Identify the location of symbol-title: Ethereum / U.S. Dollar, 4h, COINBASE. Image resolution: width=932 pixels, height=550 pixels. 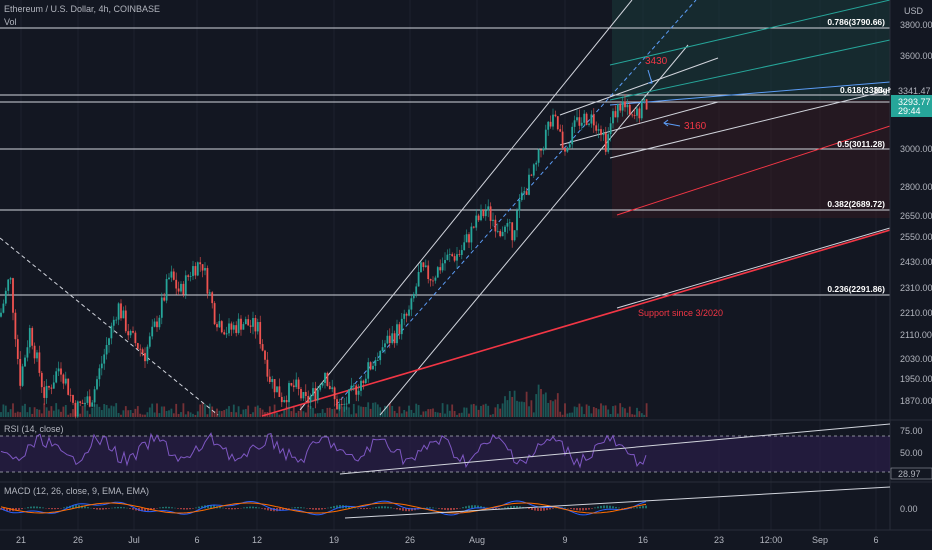
(82, 9).